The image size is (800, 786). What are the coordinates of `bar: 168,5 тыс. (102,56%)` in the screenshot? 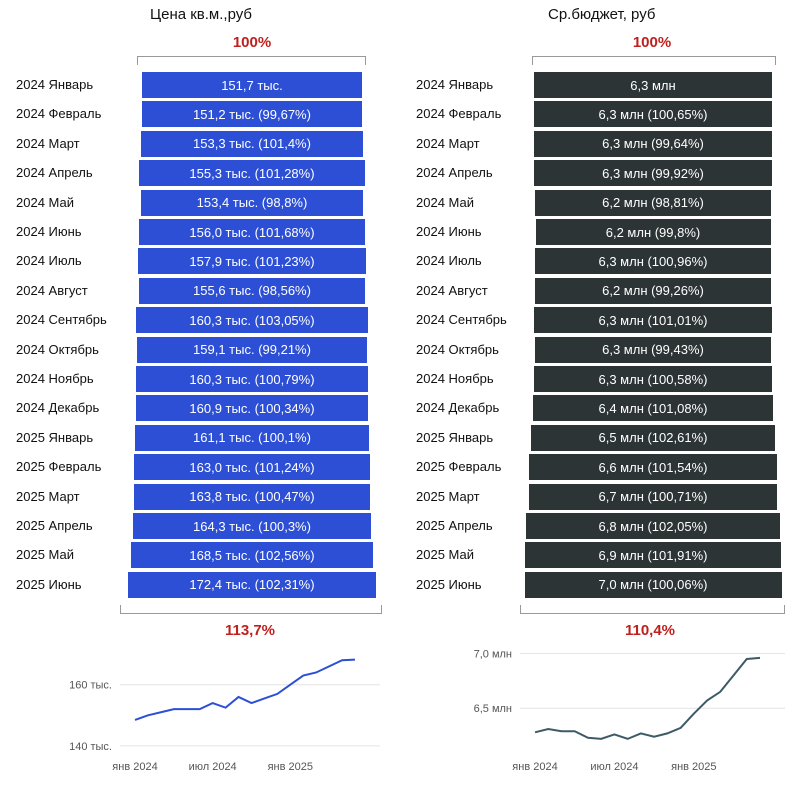 It's located at (252, 555).